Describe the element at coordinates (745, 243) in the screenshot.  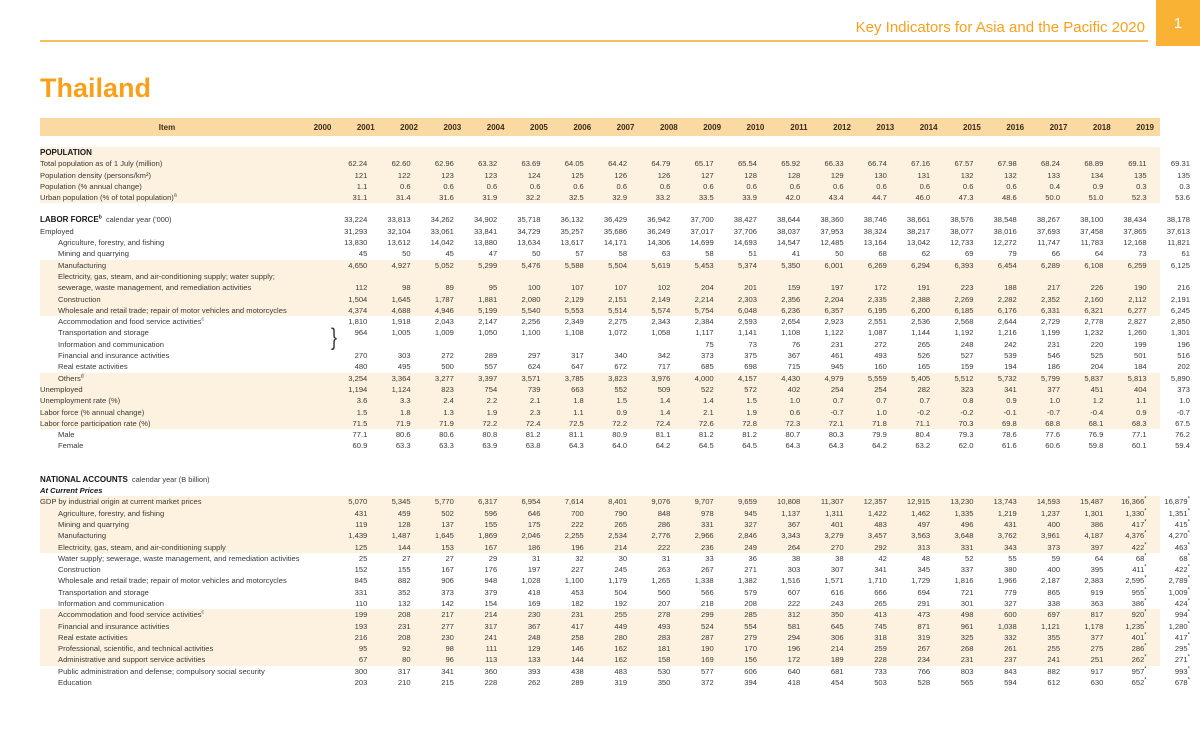
I see `value-cell: 14,693` at that location.